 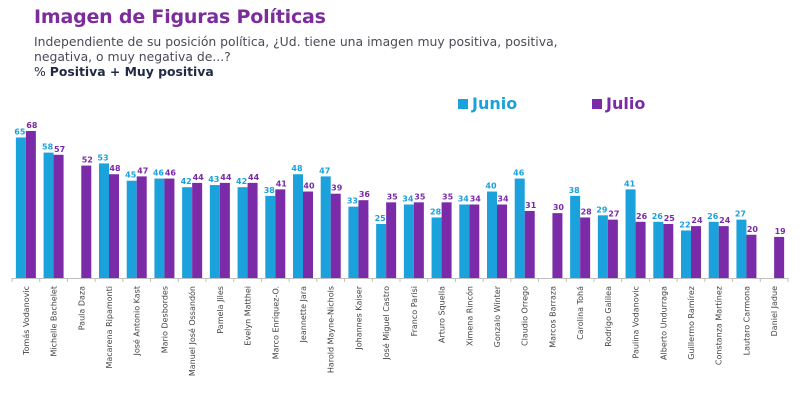 I want to click on value-label-julio: 52, so click(x=87, y=160).